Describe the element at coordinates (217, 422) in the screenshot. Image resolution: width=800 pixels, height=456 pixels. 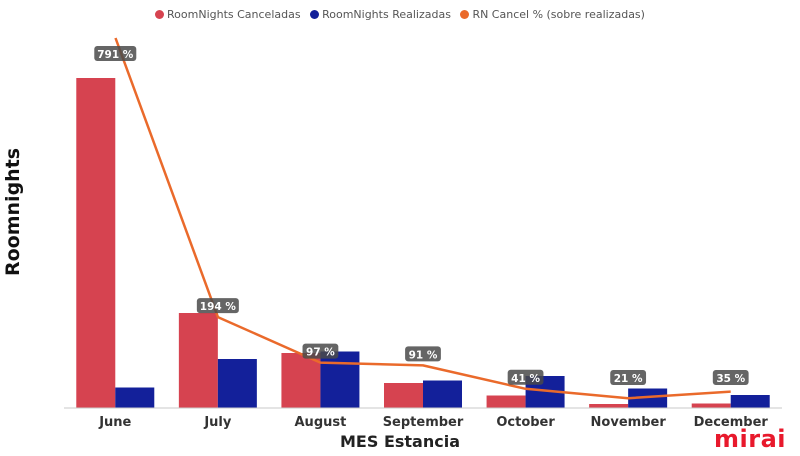
I see `x-tick-label-july: July` at that location.